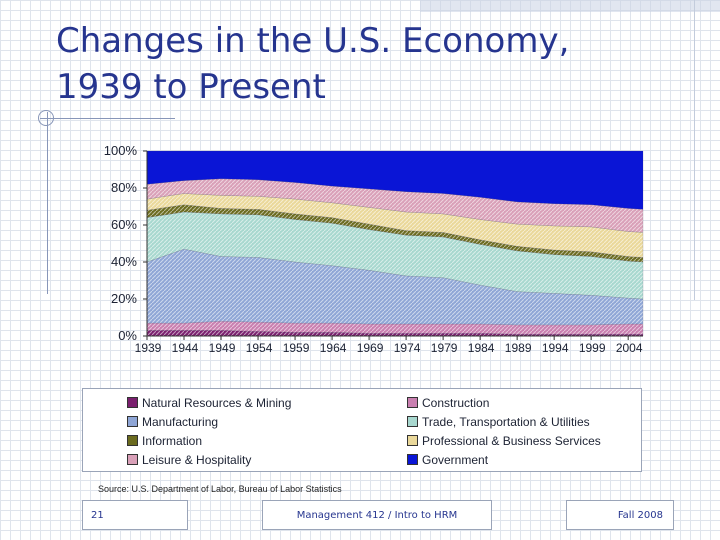 This screenshot has width=720, height=540. Describe the element at coordinates (377, 515) in the screenshot. I see `footer-course-name: Management 412 / Intro to HRM` at that location.